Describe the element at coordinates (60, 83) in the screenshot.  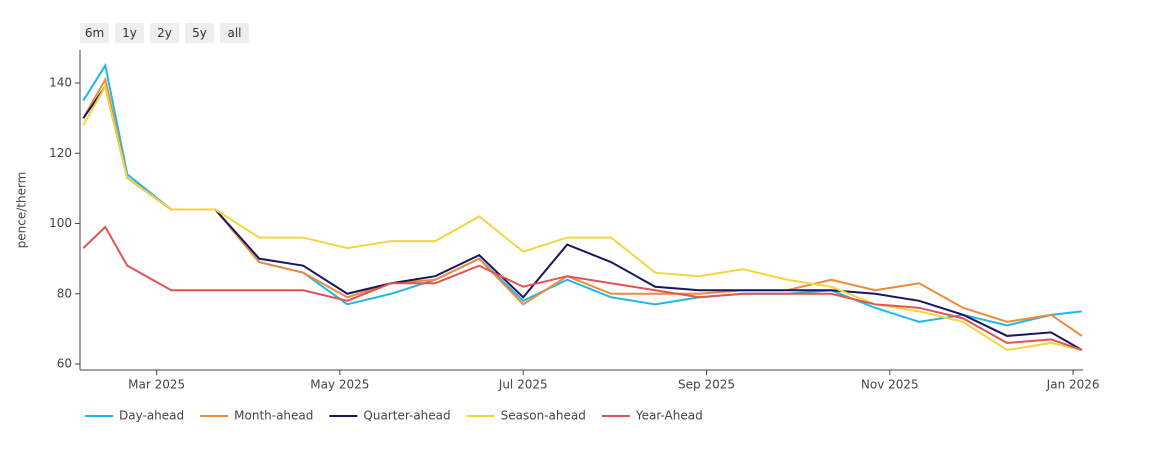
I see `y-tick-label: 140` at that location.